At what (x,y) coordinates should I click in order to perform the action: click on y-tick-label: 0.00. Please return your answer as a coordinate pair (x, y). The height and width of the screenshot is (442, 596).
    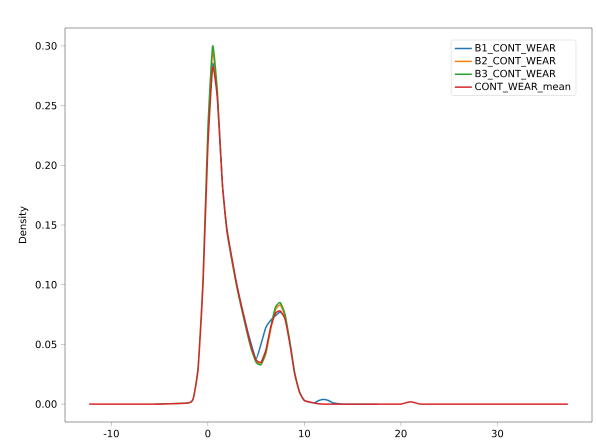
    Looking at the image, I should click on (46, 404).